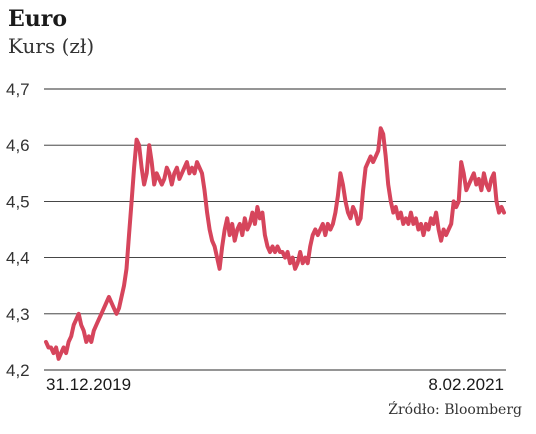  What do you see at coordinates (38, 19) in the screenshot?
I see `chart-title: Euro` at bounding box center [38, 19].